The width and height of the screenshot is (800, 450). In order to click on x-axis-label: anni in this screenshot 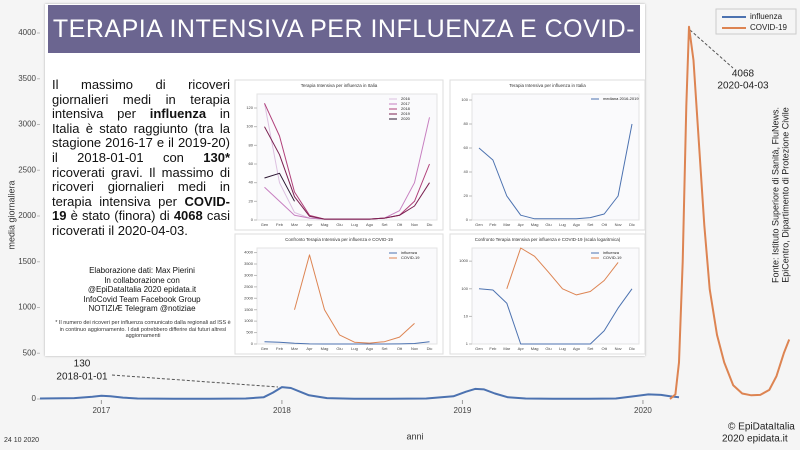, I will do `click(414, 436)`.